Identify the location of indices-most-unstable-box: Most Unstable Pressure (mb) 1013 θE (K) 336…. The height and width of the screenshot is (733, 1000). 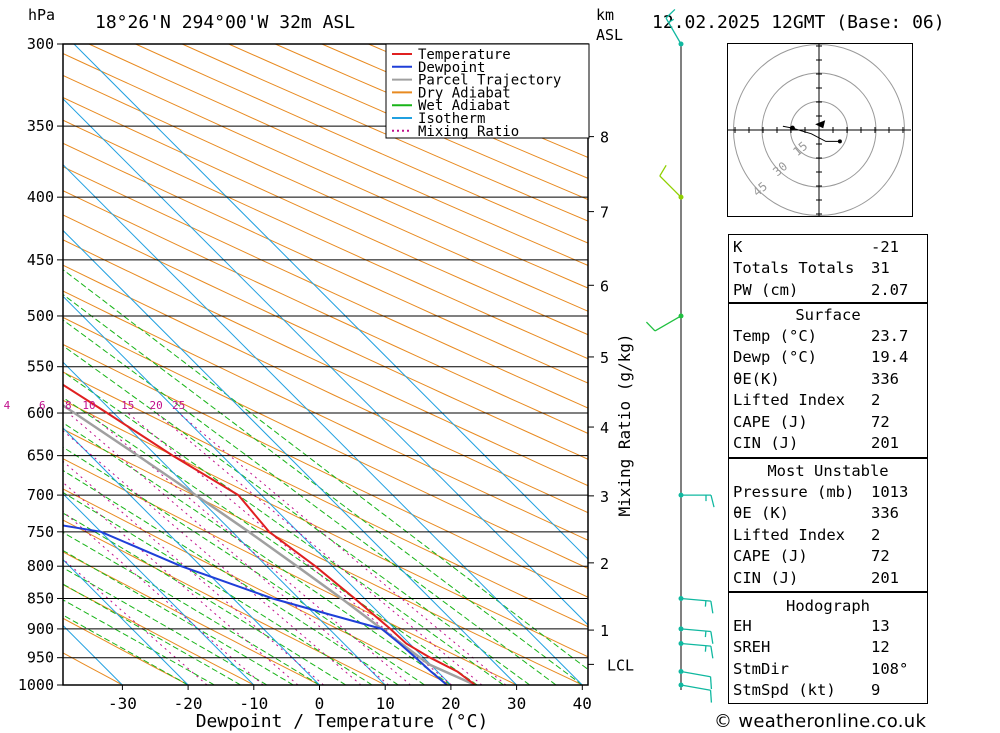
(828, 525).